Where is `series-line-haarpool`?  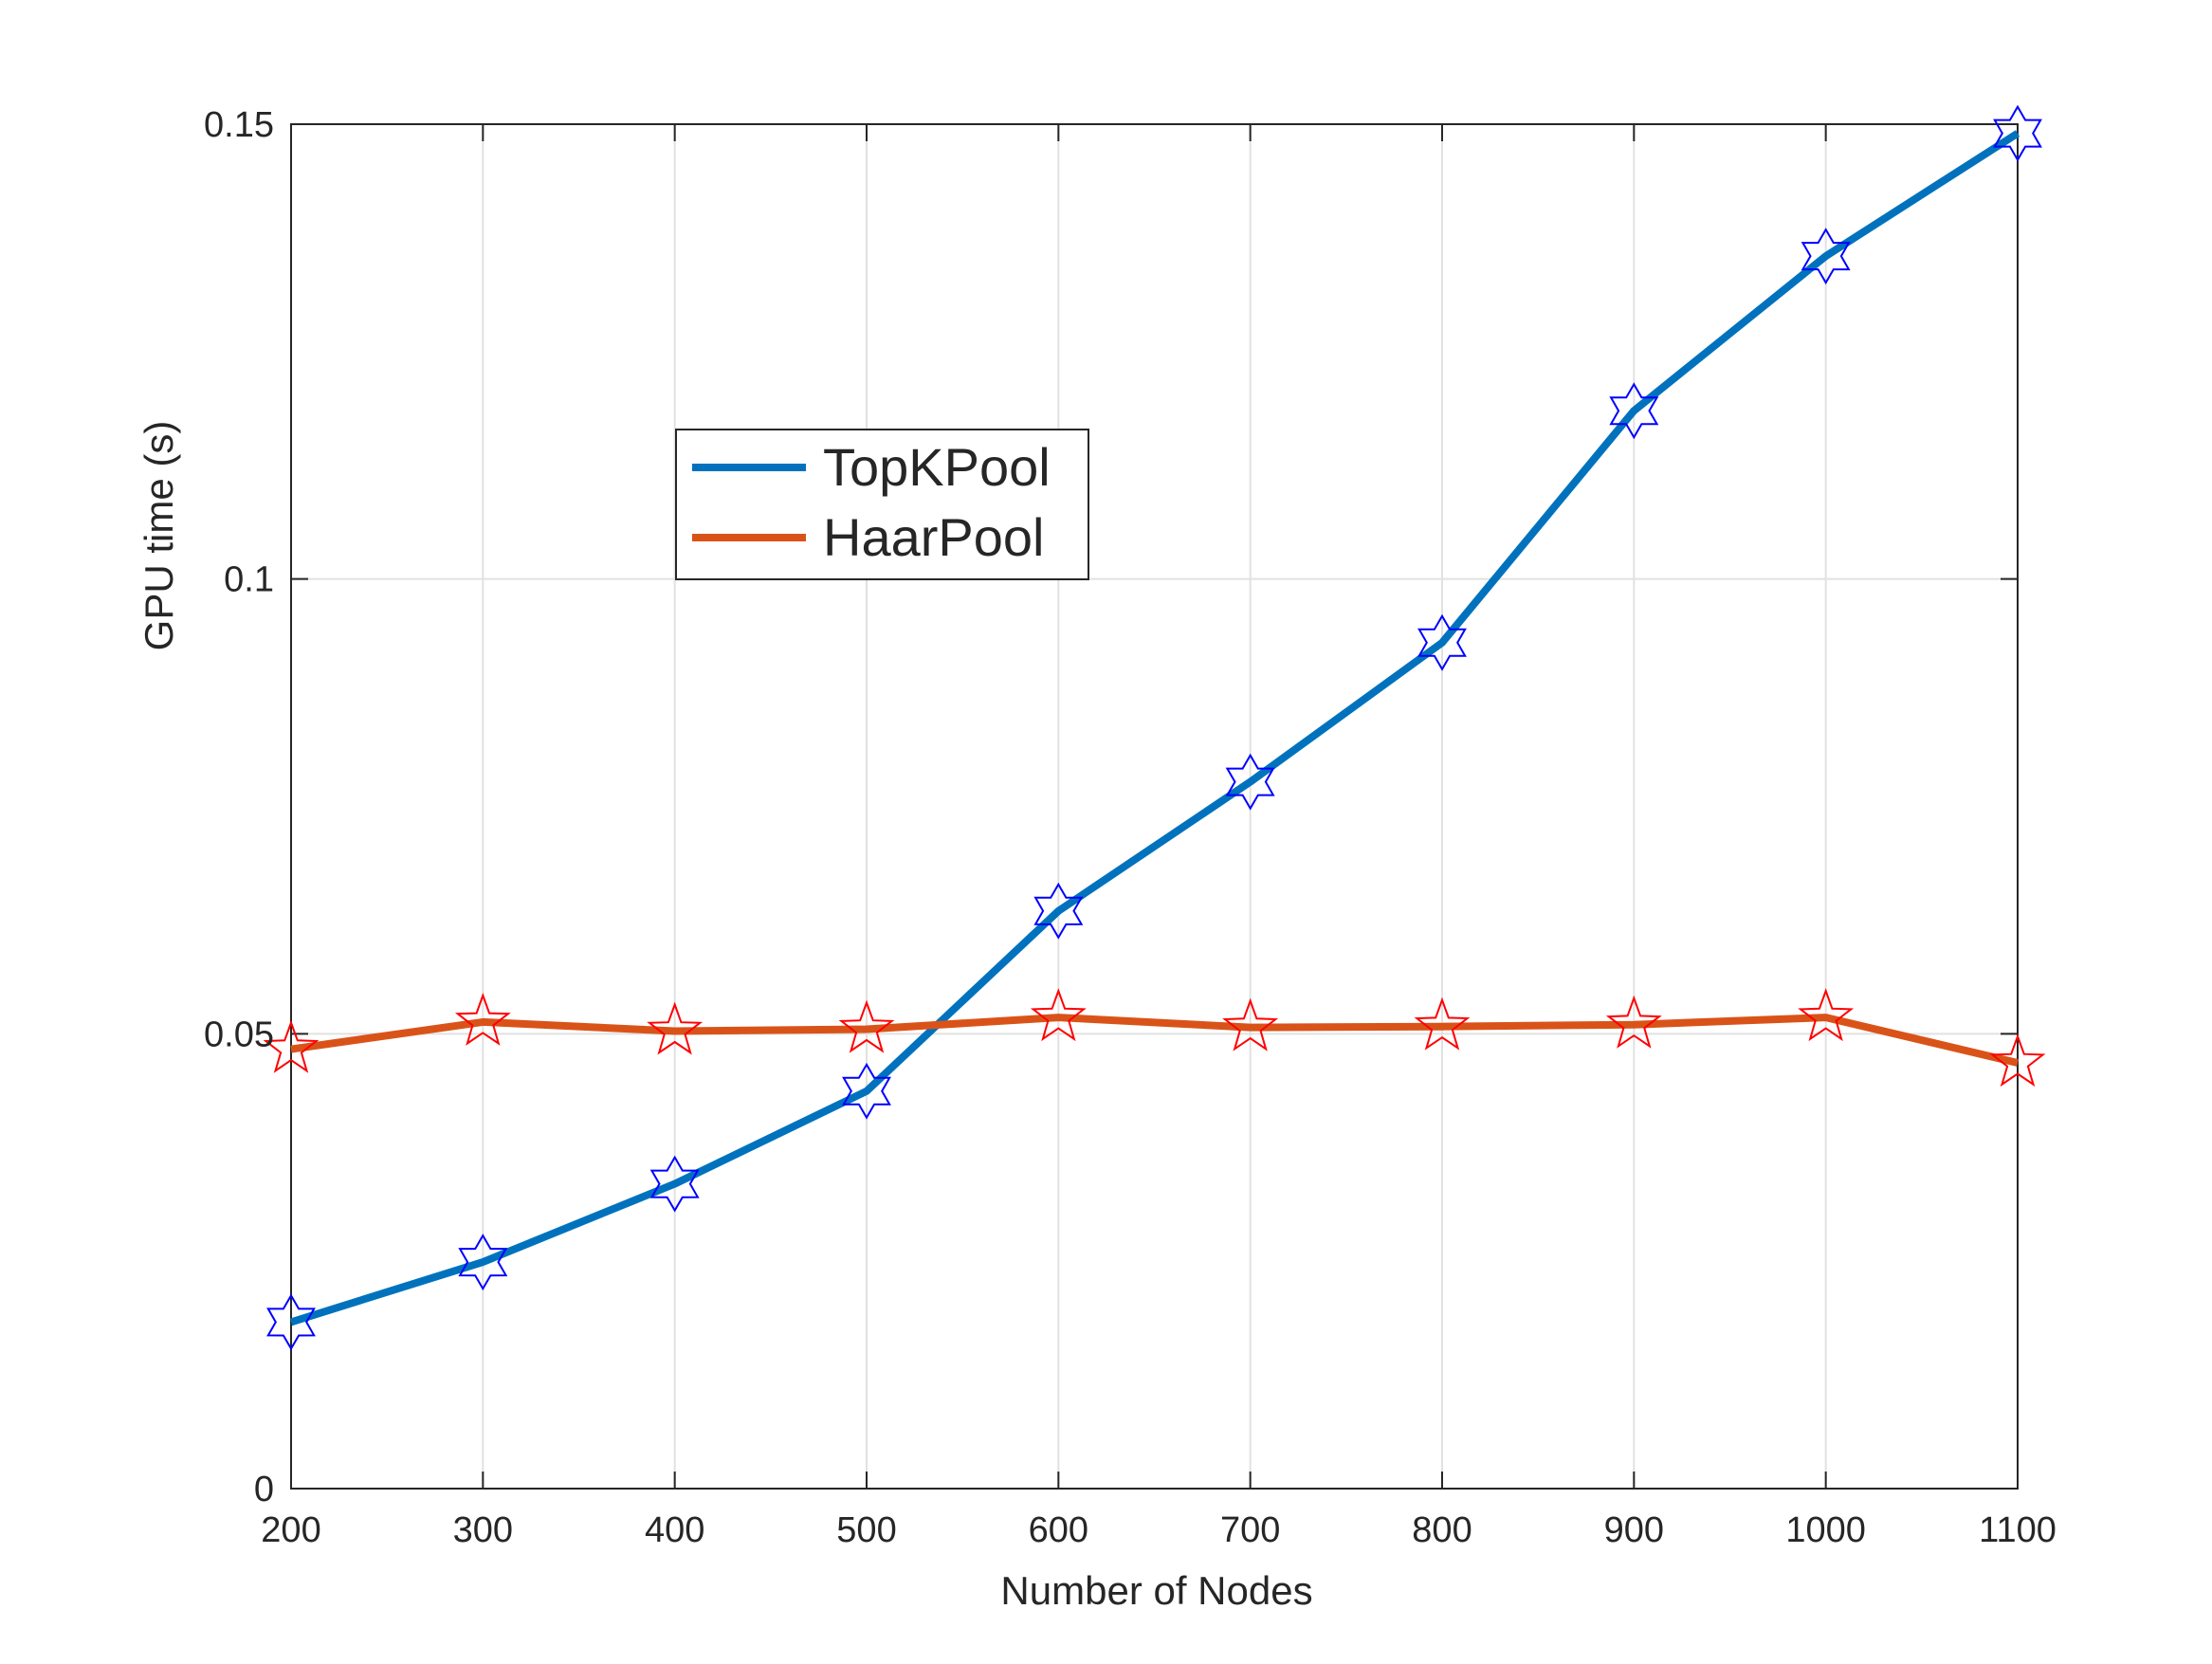
series-line-haarpool is located at coordinates (1154, 1040).